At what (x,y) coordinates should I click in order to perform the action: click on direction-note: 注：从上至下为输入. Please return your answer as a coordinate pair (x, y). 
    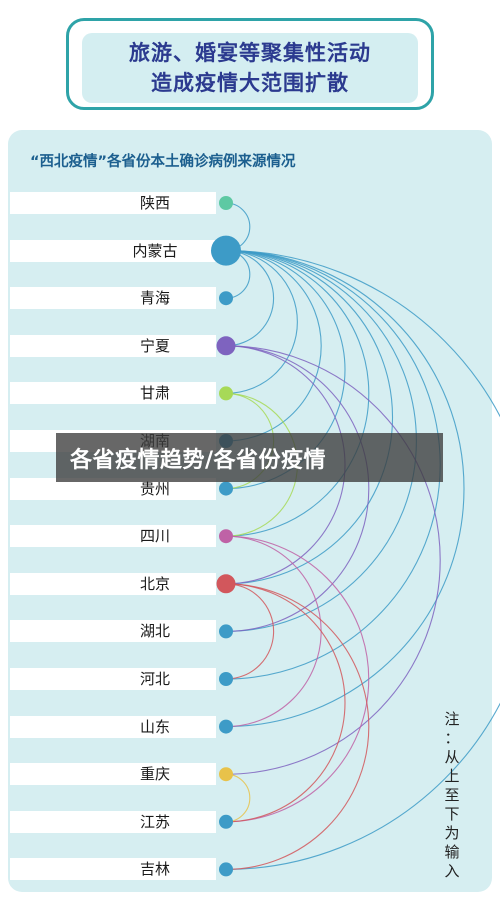
    Looking at the image, I should click on (452, 795).